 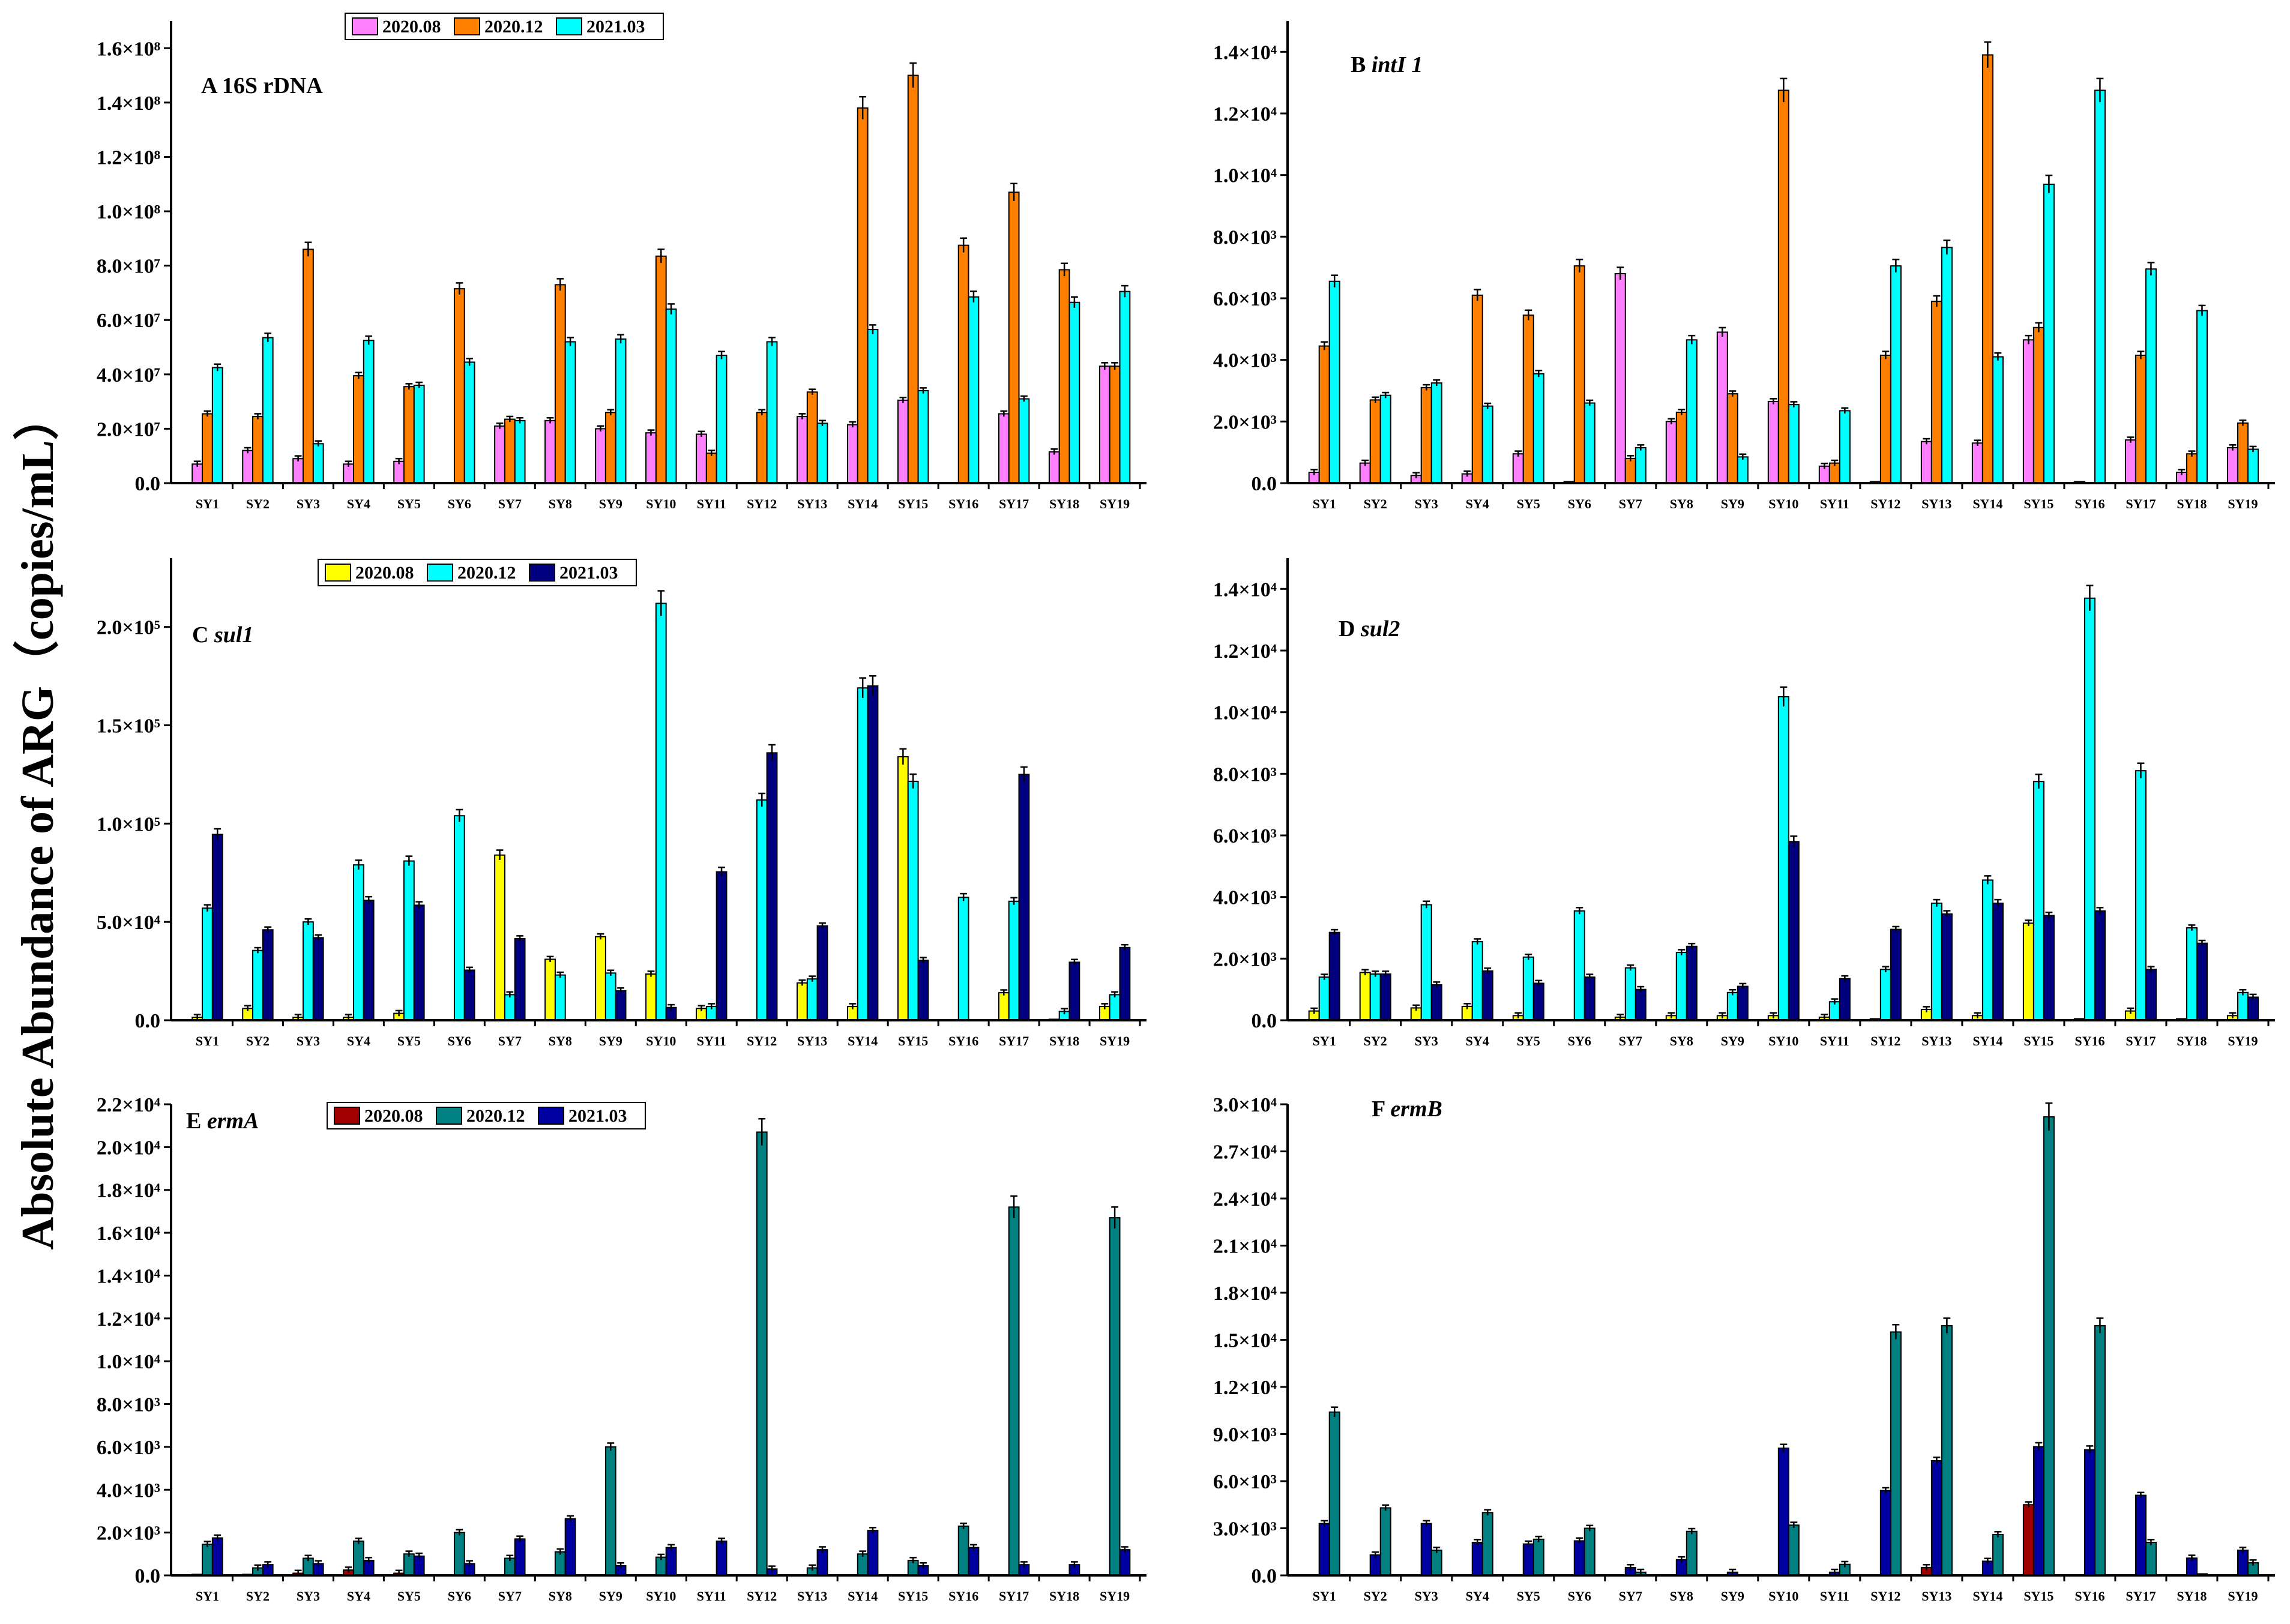 What do you see at coordinates (233, 635) in the screenshot?
I see `panel-title-gene: sul1` at bounding box center [233, 635].